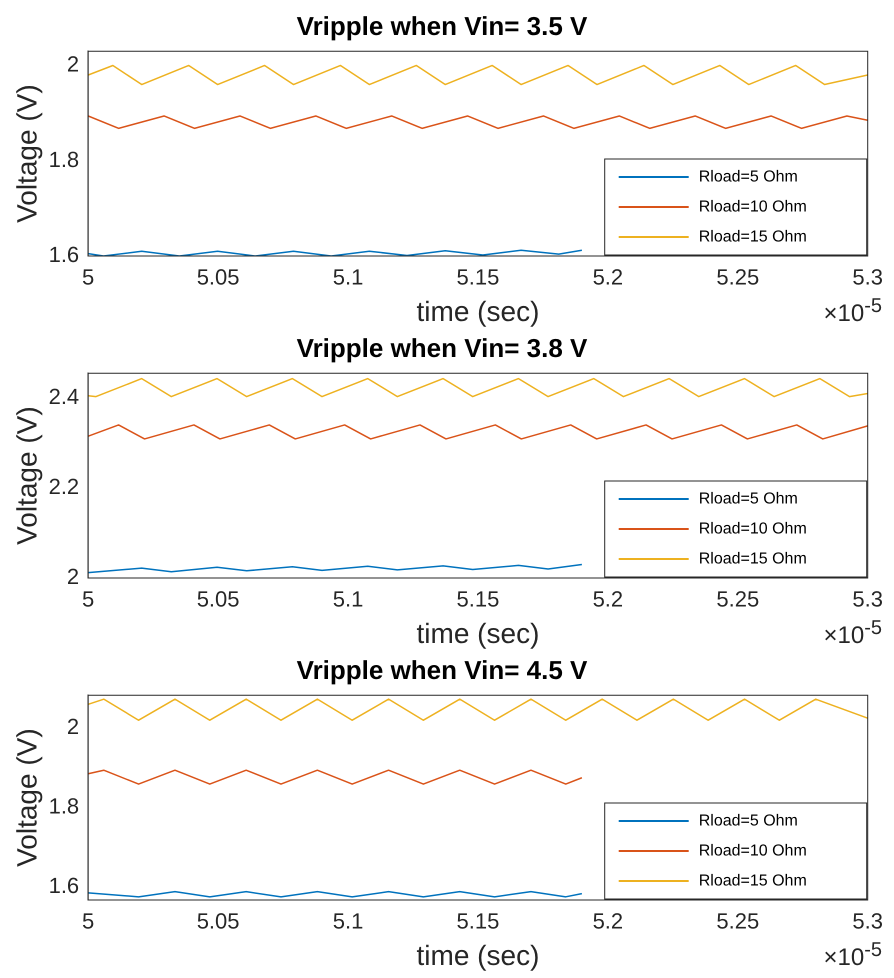 The height and width of the screenshot is (978, 894). I want to click on y-tick-label: 2.2, so click(64, 487).